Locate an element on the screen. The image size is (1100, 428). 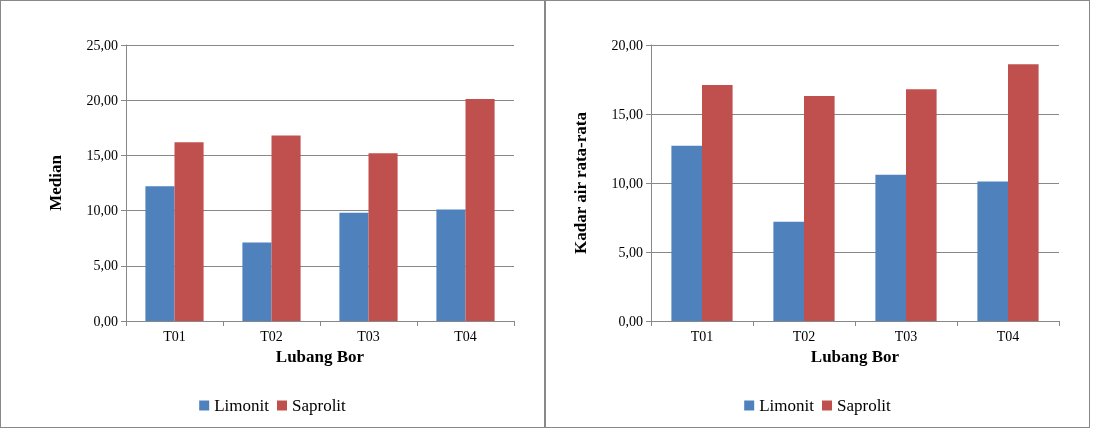
y-tick-label: 25,00 is located at coordinates (102, 45).